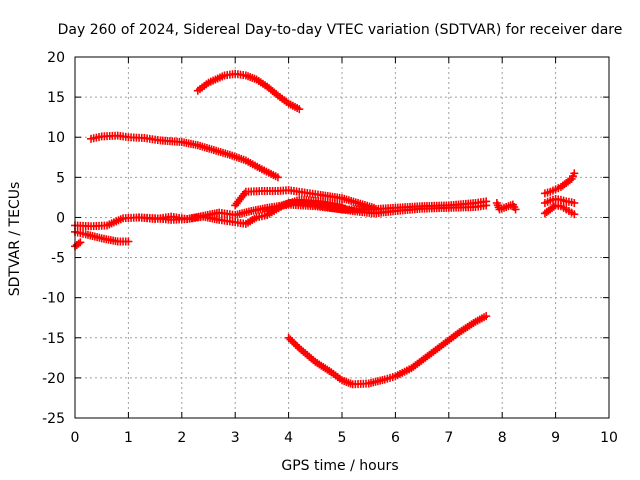 This screenshot has height=480, width=640. Describe the element at coordinates (53, 419) in the screenshot. I see `y-tick-label: -25` at that location.